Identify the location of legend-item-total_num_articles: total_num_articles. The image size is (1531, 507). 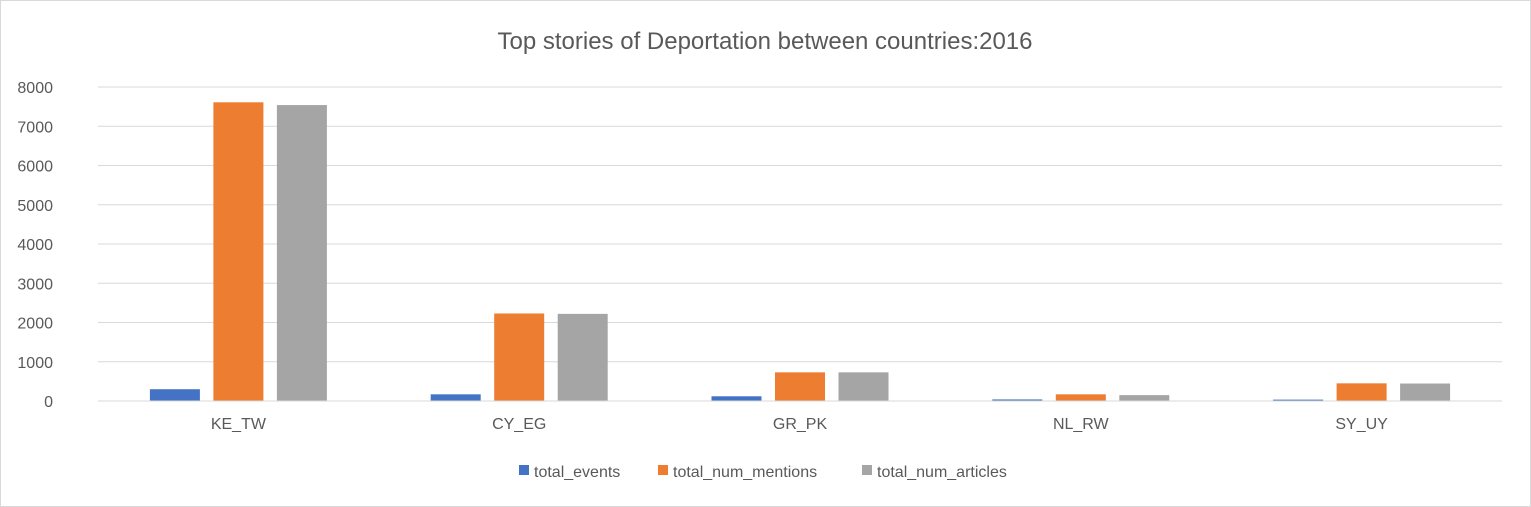
(934, 472).